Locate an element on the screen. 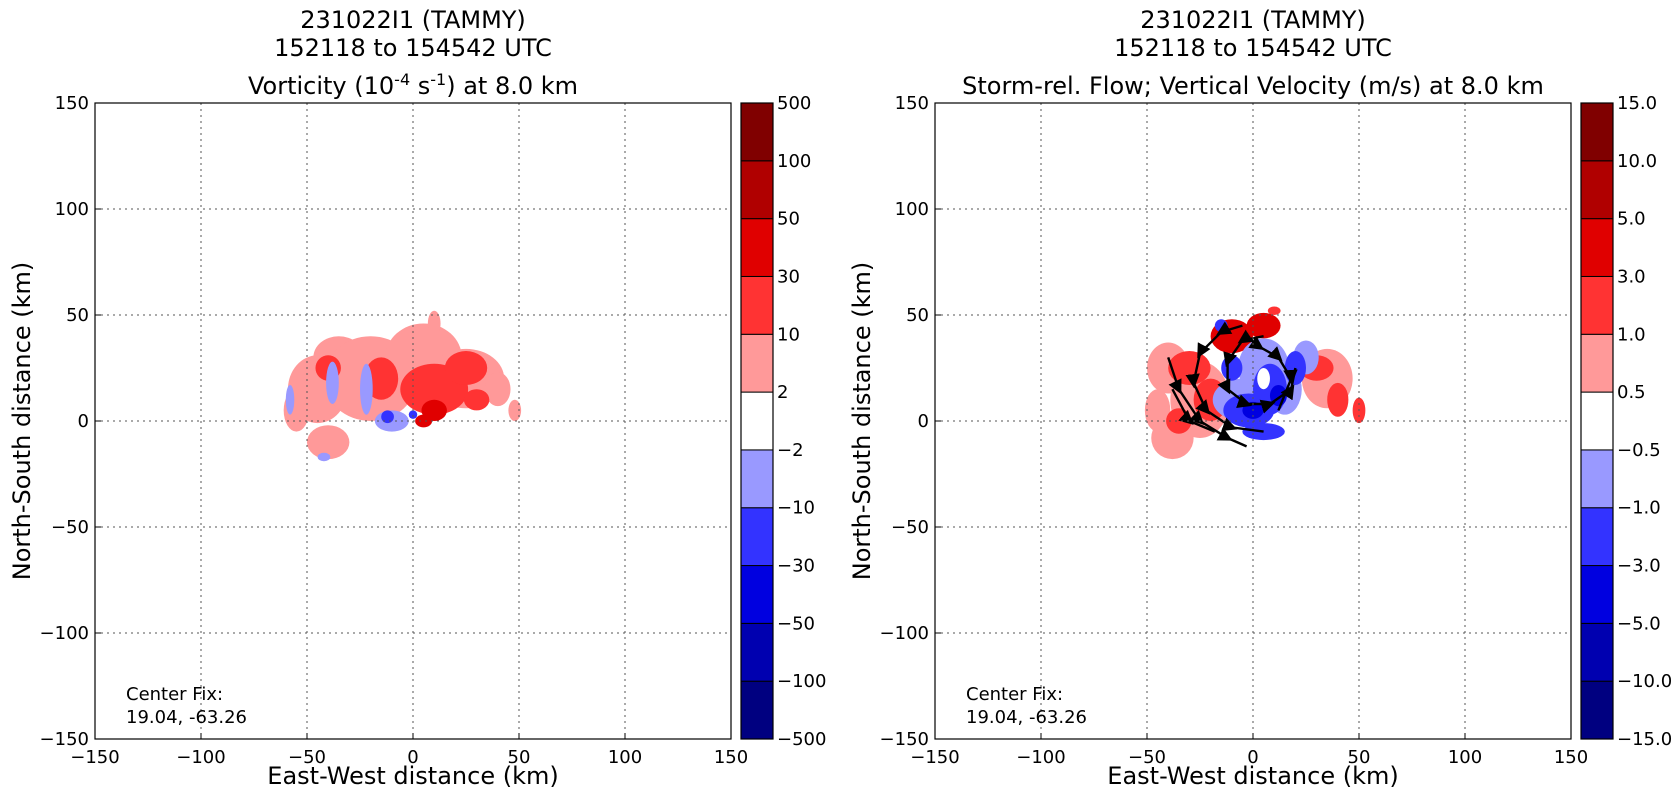  colorbar-level-label: −30 is located at coordinates (796, 566).